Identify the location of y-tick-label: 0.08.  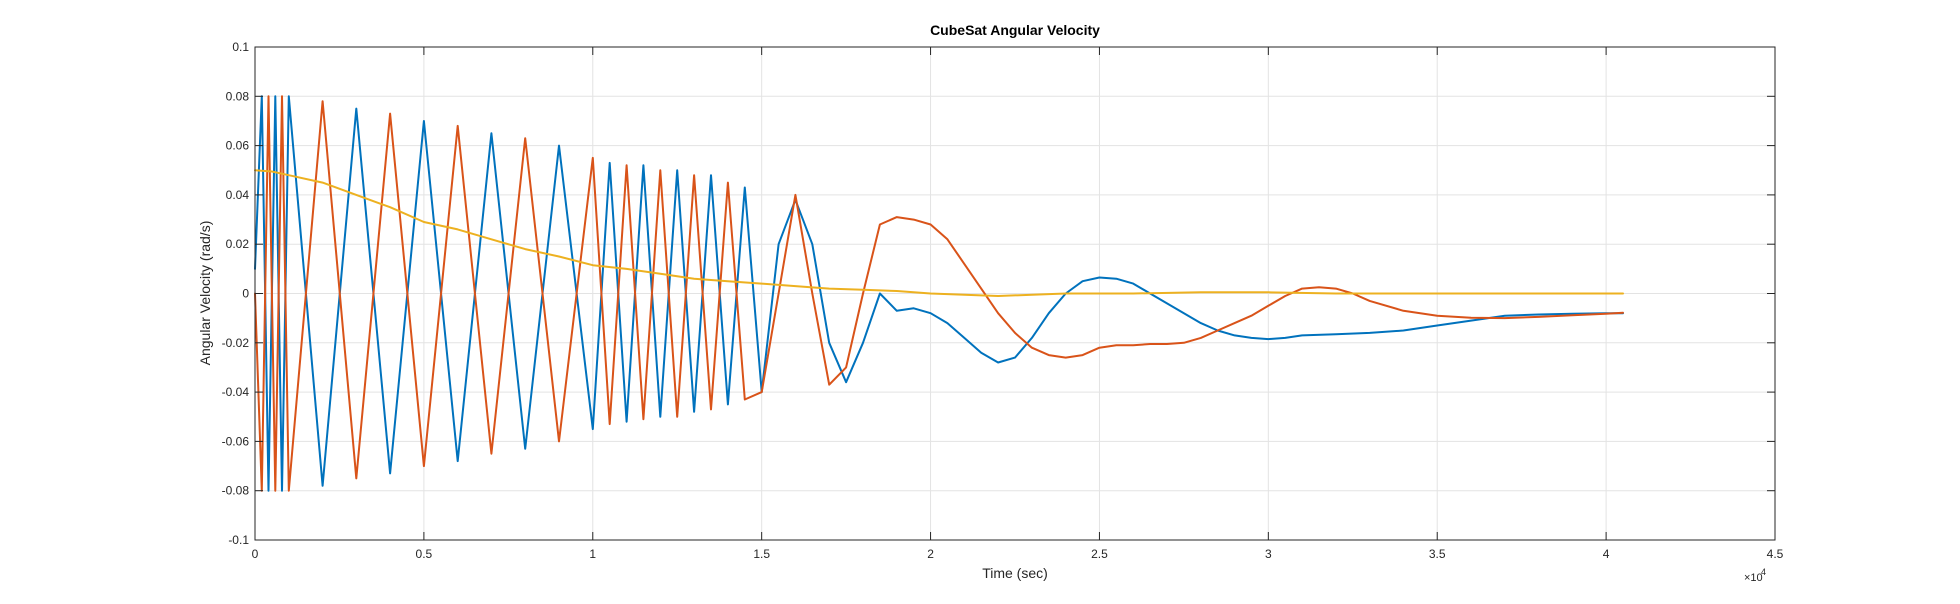
(238, 96).